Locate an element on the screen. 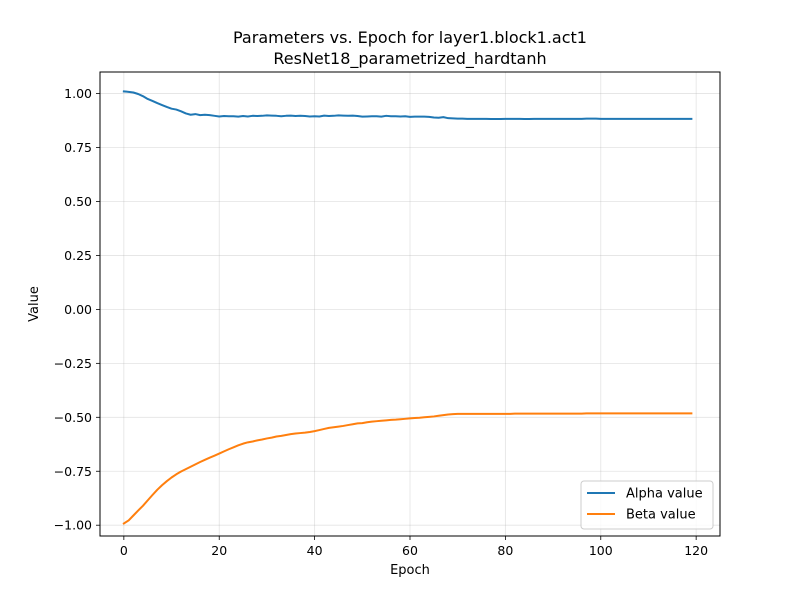 The width and height of the screenshot is (800, 600). legend-alpha-label: Alpha value is located at coordinates (664, 494).